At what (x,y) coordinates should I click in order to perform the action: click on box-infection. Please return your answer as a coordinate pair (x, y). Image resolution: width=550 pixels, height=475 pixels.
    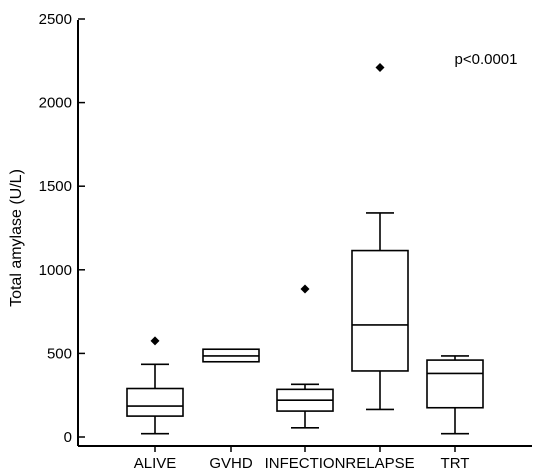
    Looking at the image, I should click on (305, 356).